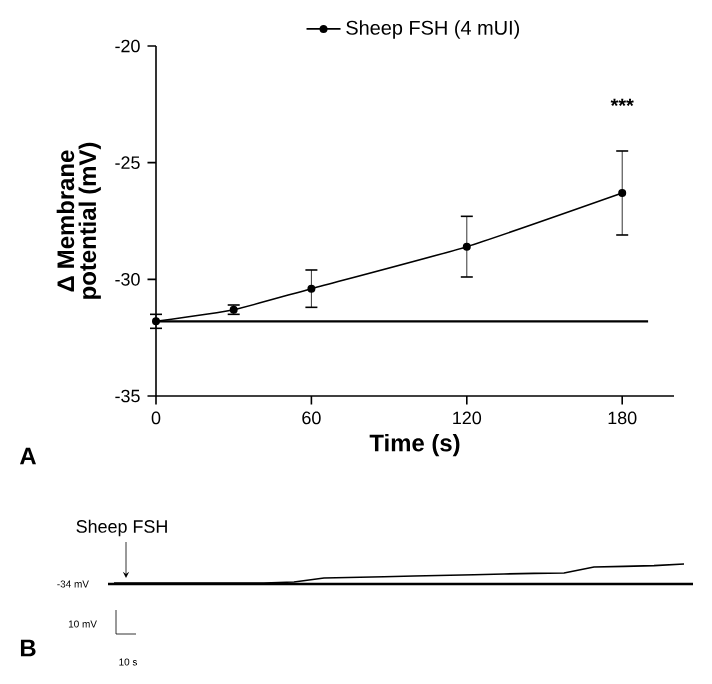  I want to click on annotation: ***, so click(622, 102).